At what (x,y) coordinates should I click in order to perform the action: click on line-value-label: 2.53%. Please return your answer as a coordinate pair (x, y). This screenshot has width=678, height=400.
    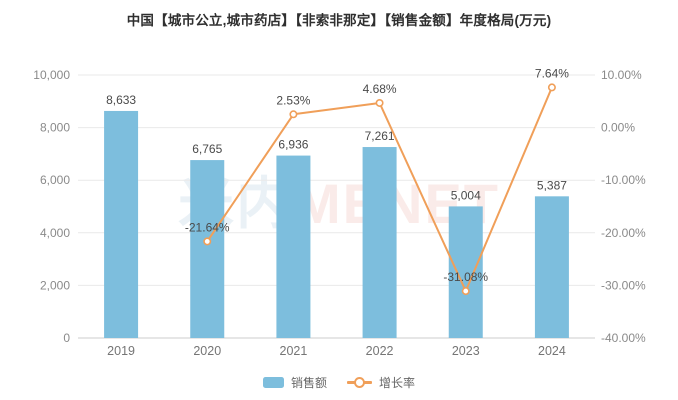
    Looking at the image, I should click on (293, 100).